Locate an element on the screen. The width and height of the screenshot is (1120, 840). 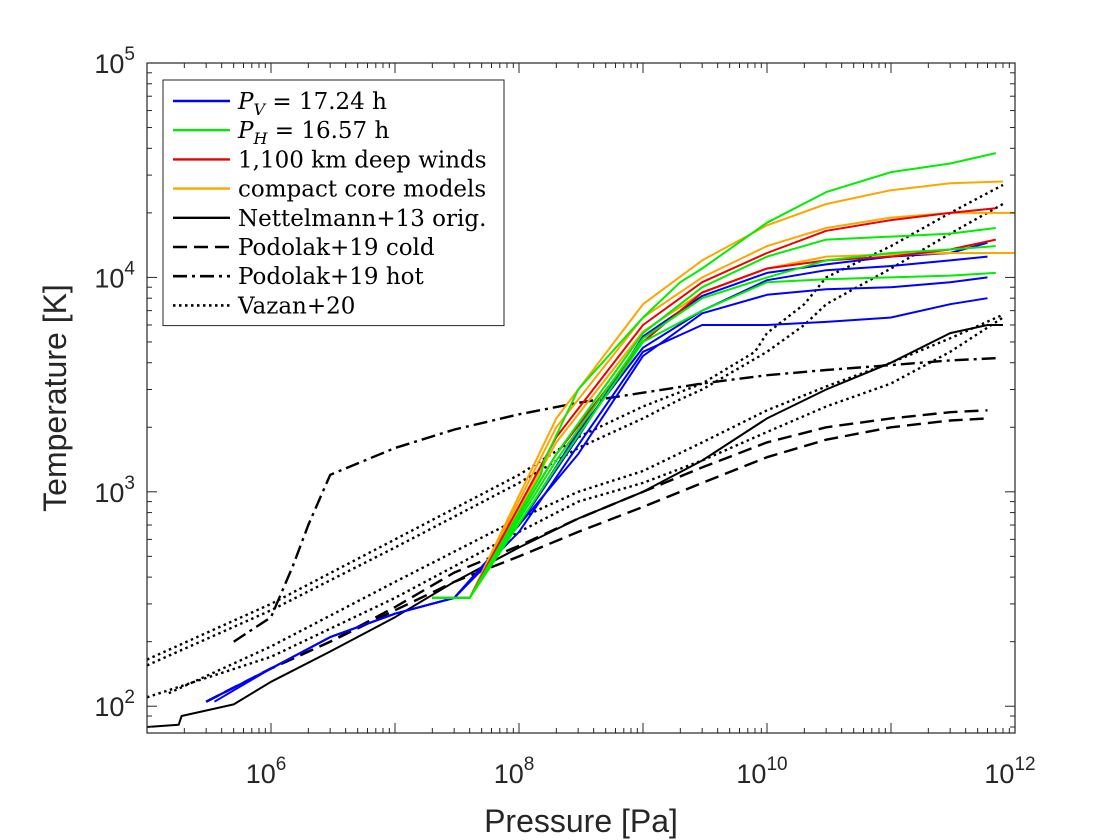
legend-label: 1,100 km deep winds is located at coordinates (362, 160).